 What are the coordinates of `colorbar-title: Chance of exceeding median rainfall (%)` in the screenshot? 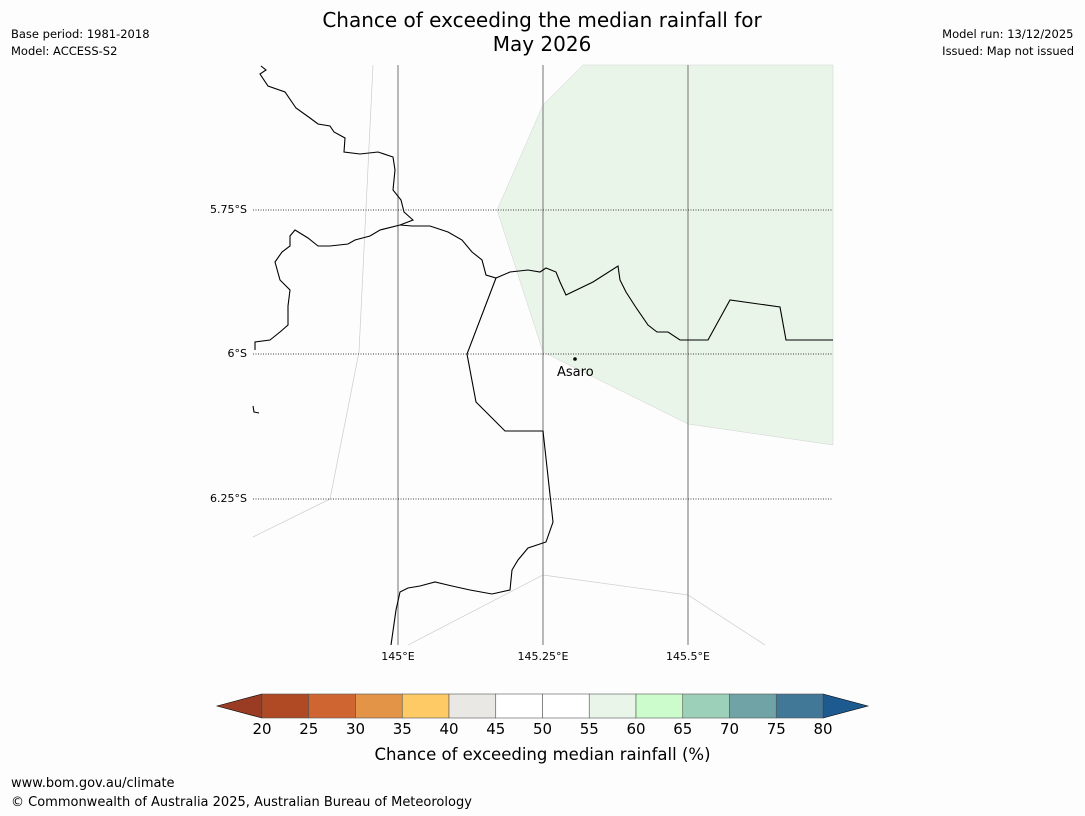 It's located at (542, 754).